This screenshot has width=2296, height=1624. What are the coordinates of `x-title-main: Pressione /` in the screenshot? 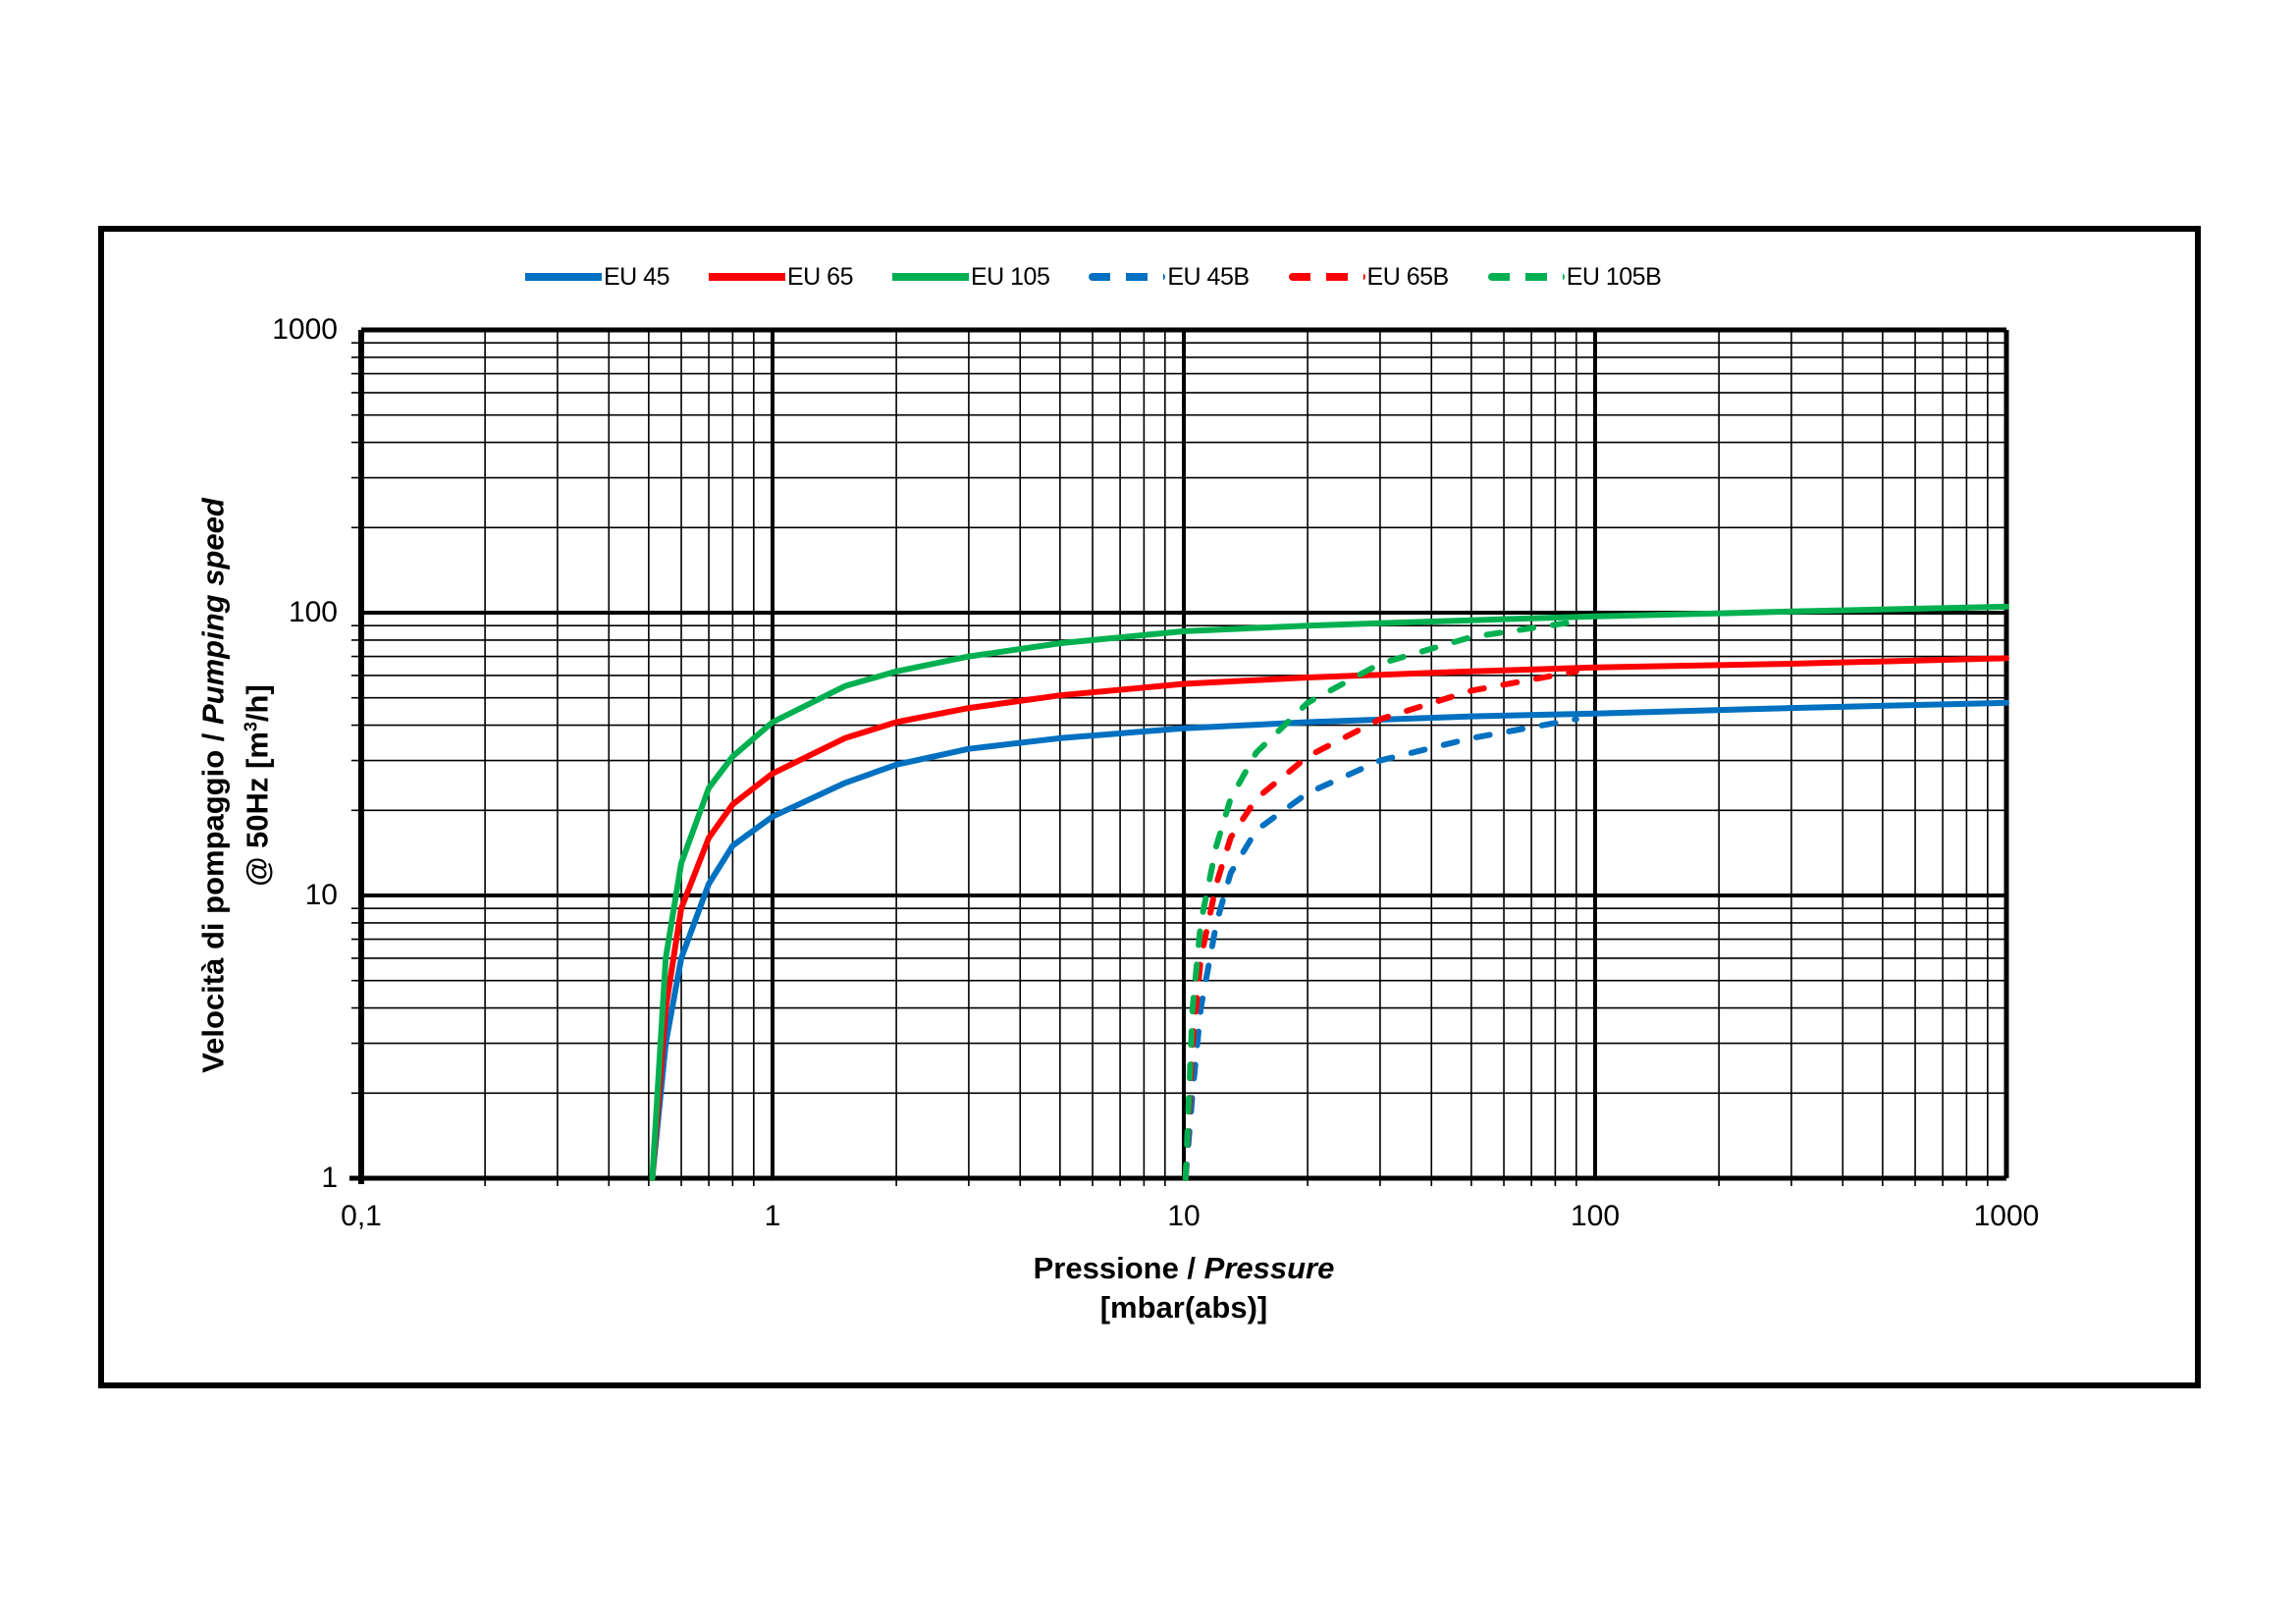 It's located at (1118, 1268).